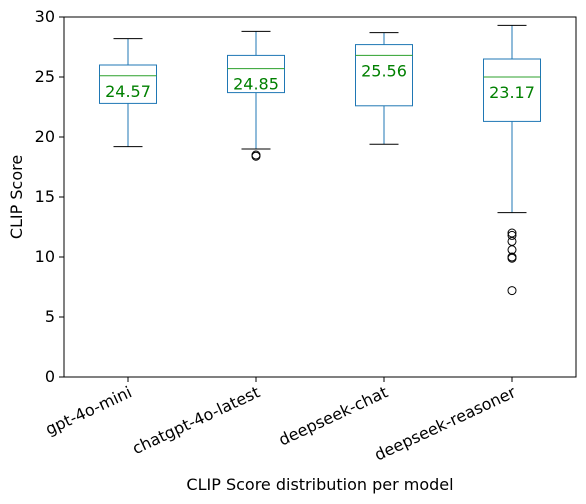 The image size is (586, 504). Describe the element at coordinates (45, 76) in the screenshot. I see `y-tick-label: 25` at that location.